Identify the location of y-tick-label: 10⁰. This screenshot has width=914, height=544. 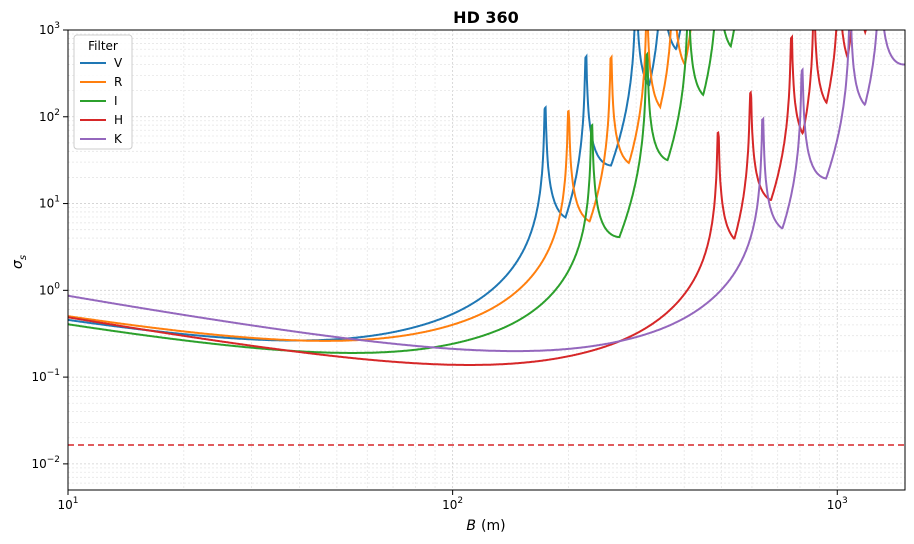
(49, 289).